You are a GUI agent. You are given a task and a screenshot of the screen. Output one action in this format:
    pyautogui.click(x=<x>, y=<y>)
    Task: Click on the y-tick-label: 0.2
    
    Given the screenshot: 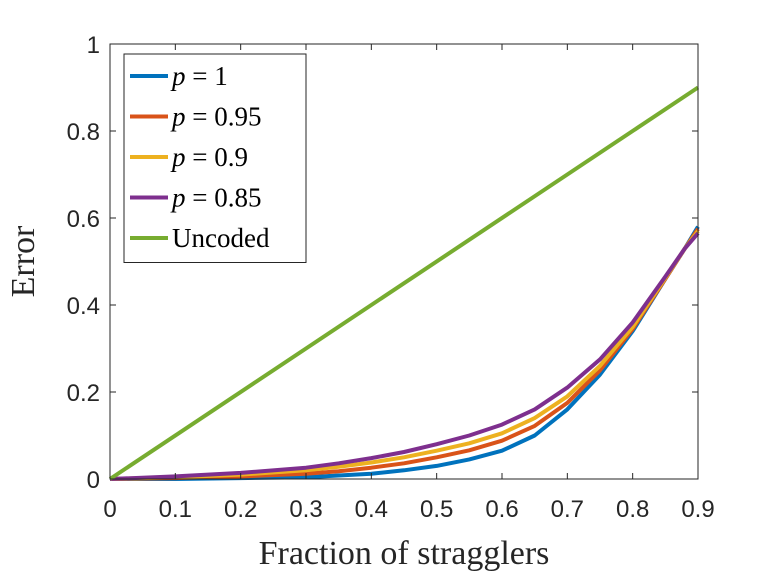 What is the action you would take?
    pyautogui.click(x=83, y=393)
    